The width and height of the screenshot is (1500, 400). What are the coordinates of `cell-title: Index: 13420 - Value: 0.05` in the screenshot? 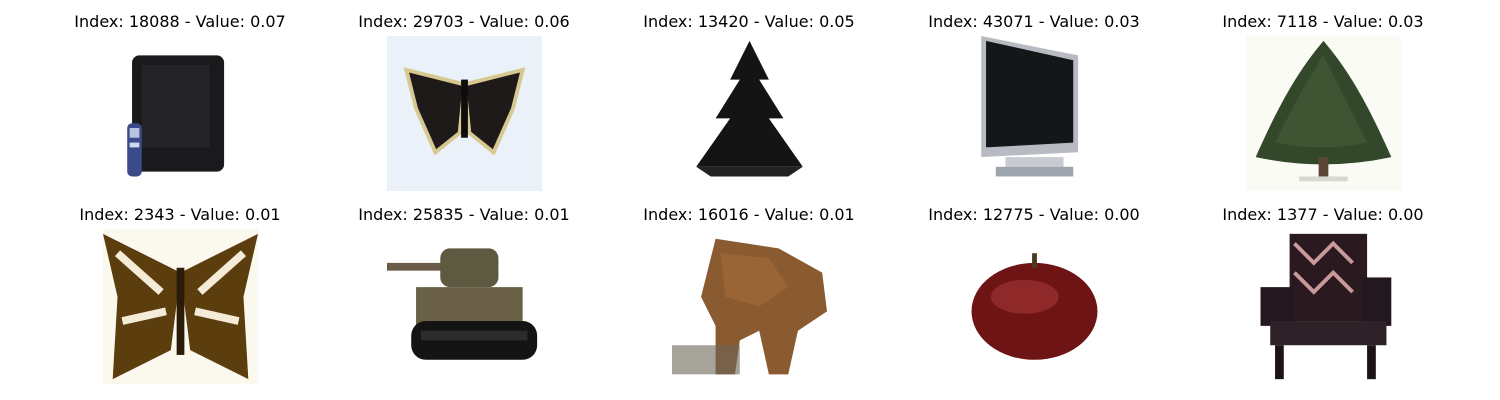 It's located at (749, 21).